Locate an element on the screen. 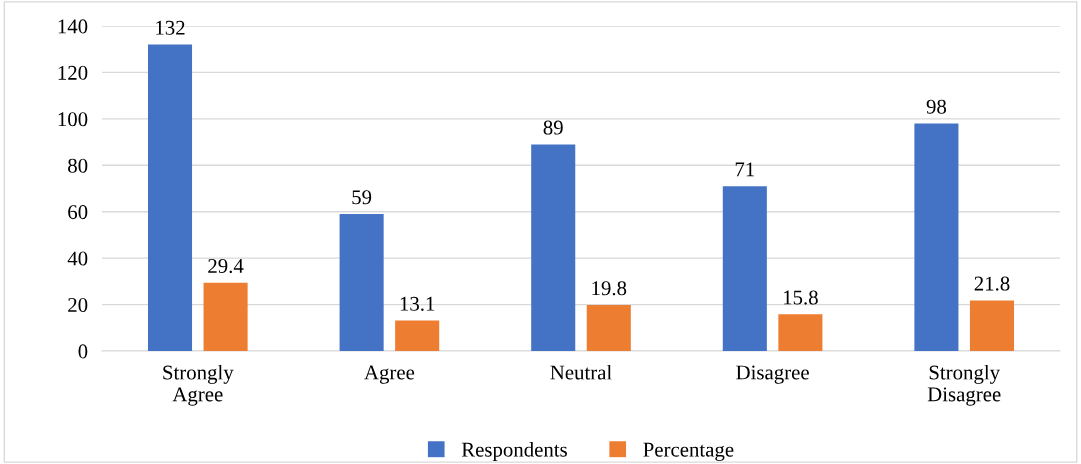 This screenshot has width=1081, height=464. x-tick-label: Neutral is located at coordinates (581, 372).